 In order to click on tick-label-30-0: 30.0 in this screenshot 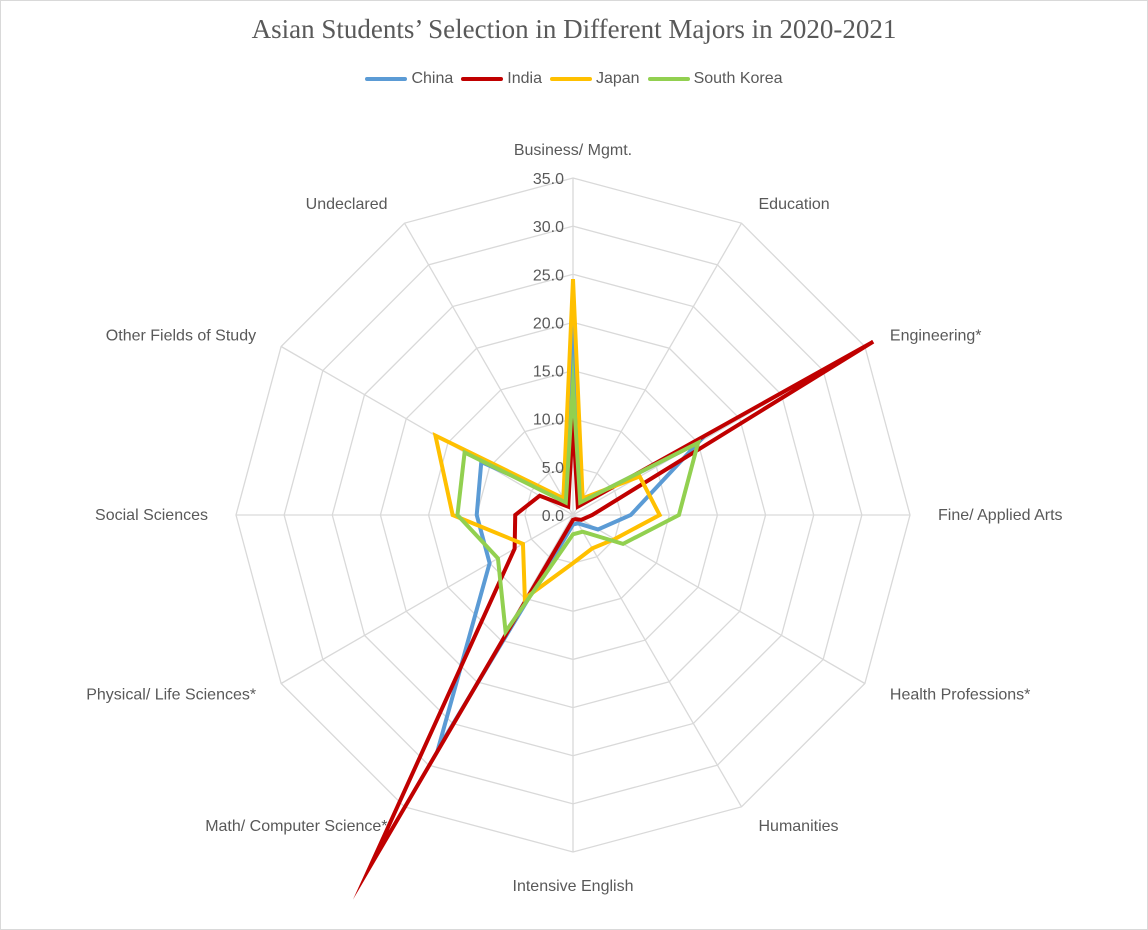, I will do `click(548, 227)`.